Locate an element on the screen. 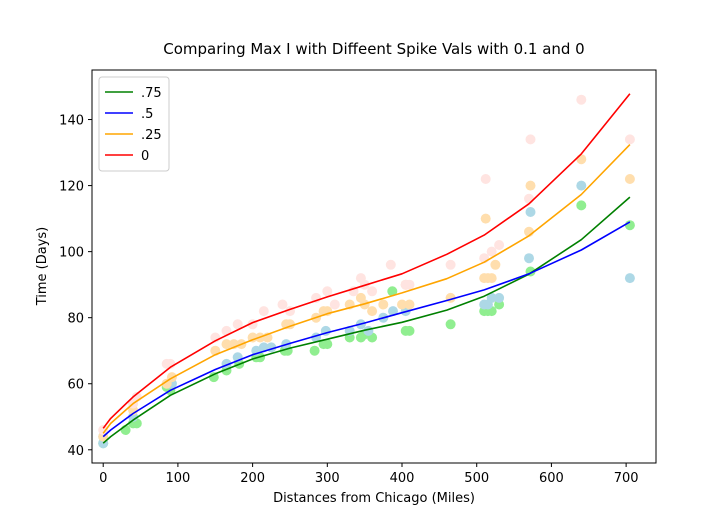 This screenshot has width=728, height=520. x-tick-label: 100 is located at coordinates (177, 478).